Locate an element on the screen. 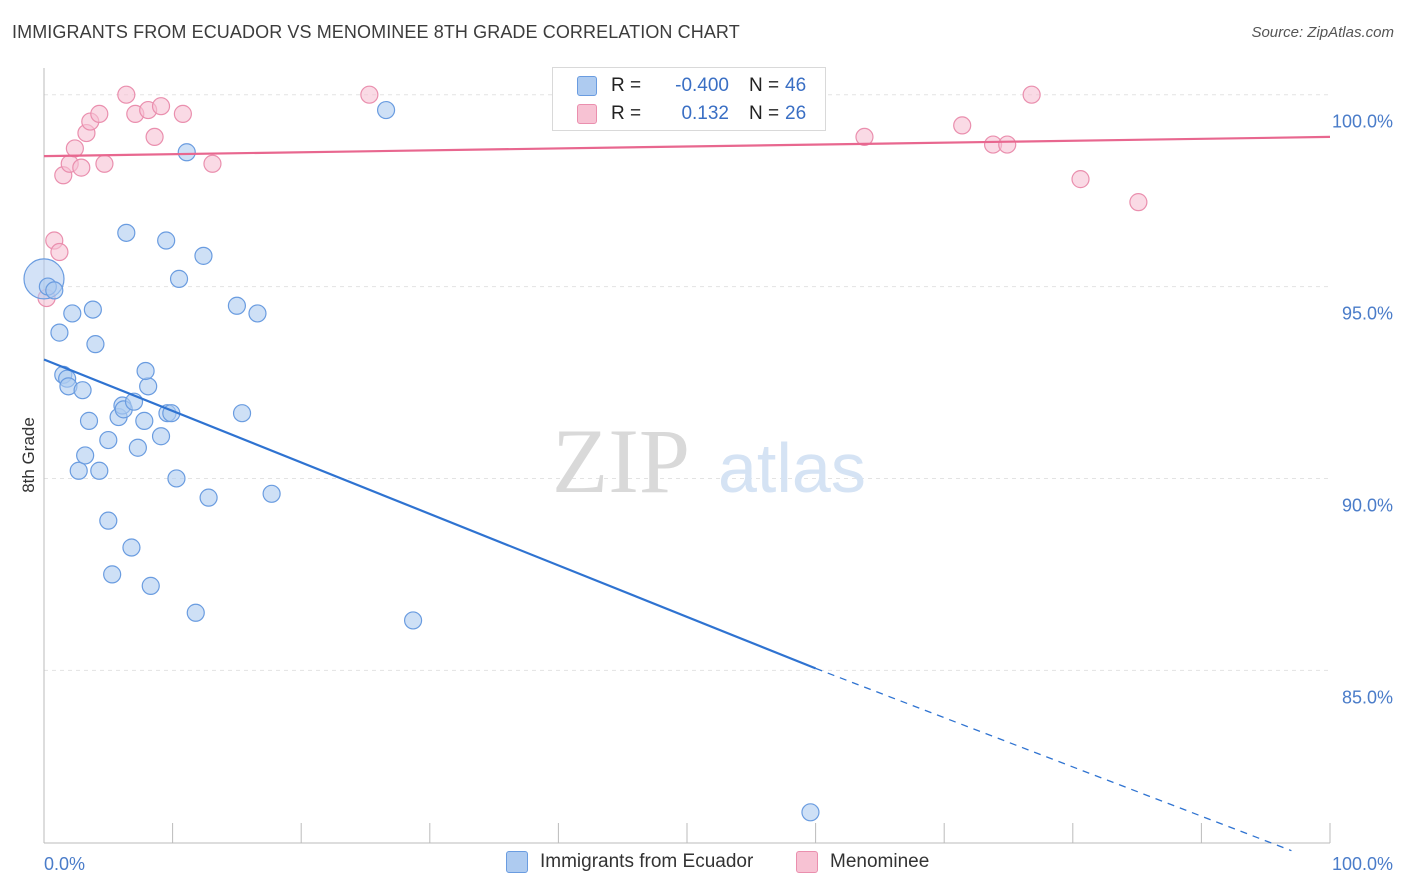 This screenshot has height=892, width=1406. legend-item-ecuador: Immigrants from Ecuador is located at coordinates (629, 862).